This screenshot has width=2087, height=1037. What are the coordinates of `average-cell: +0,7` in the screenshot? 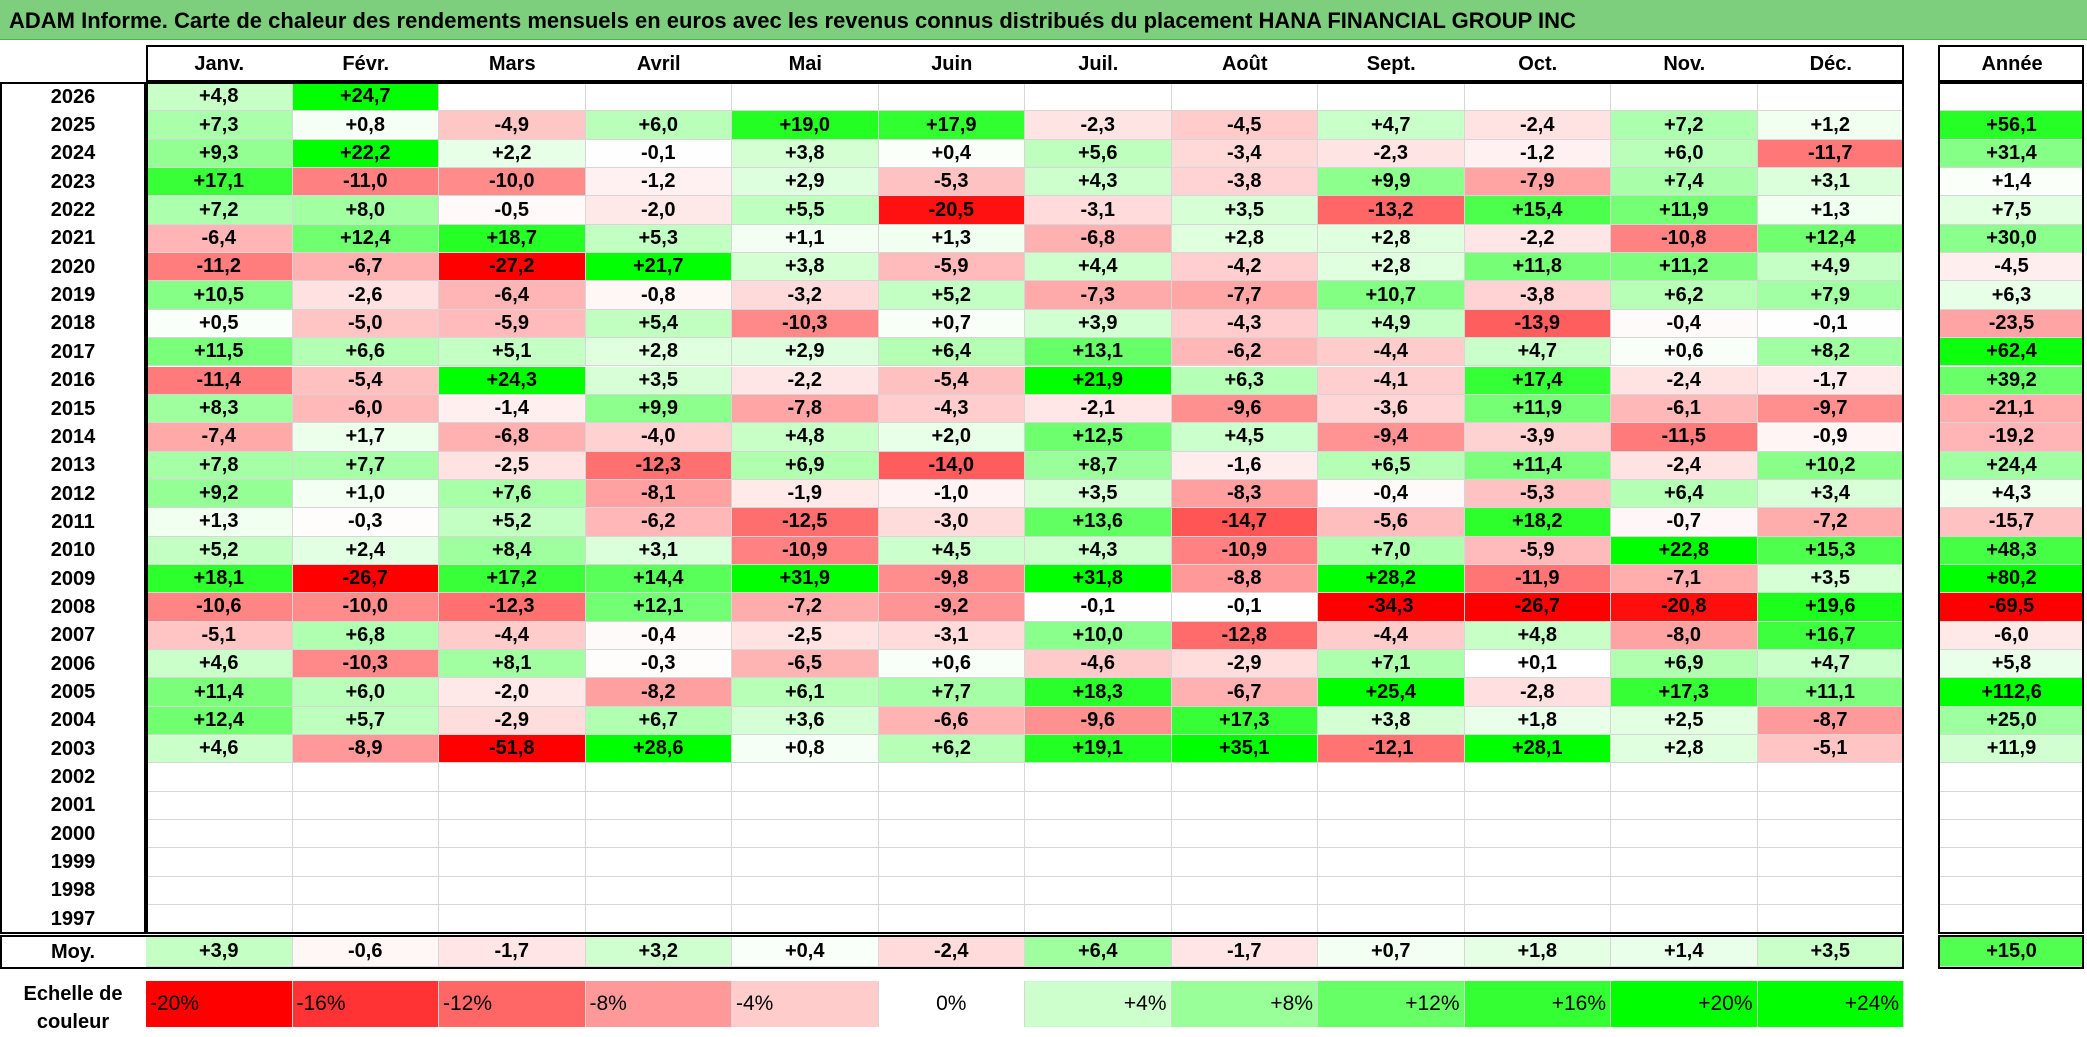 It's located at (1391, 952).